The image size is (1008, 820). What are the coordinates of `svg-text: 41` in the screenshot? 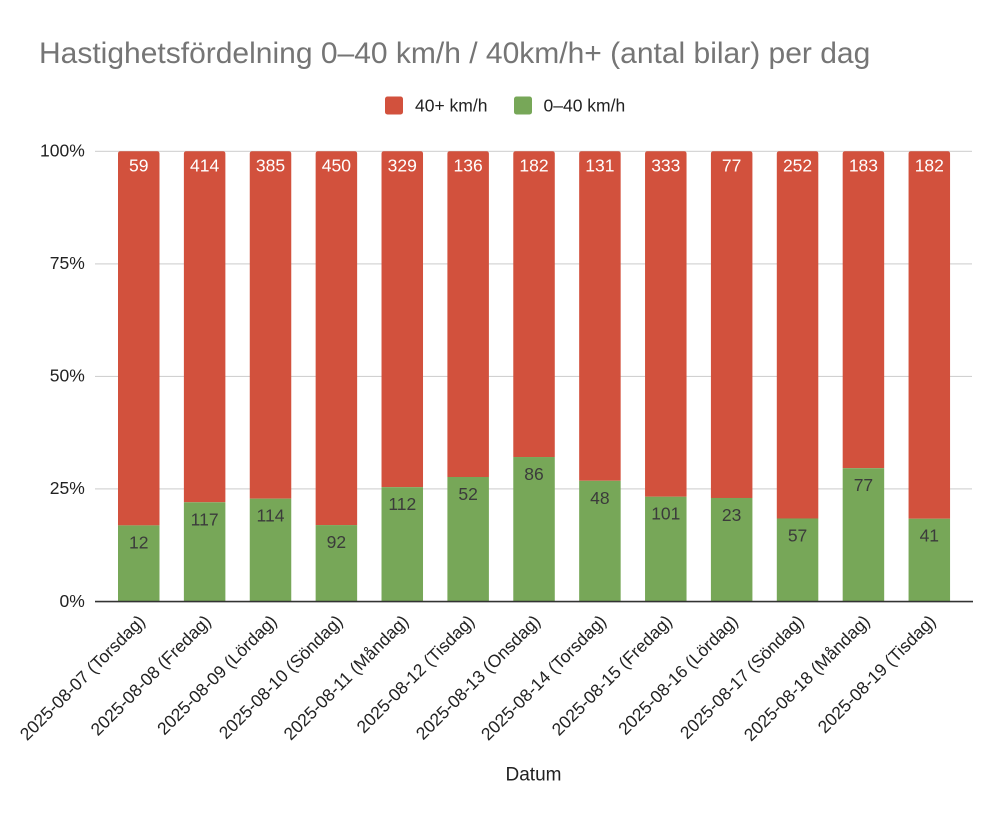 It's located at (929, 536).